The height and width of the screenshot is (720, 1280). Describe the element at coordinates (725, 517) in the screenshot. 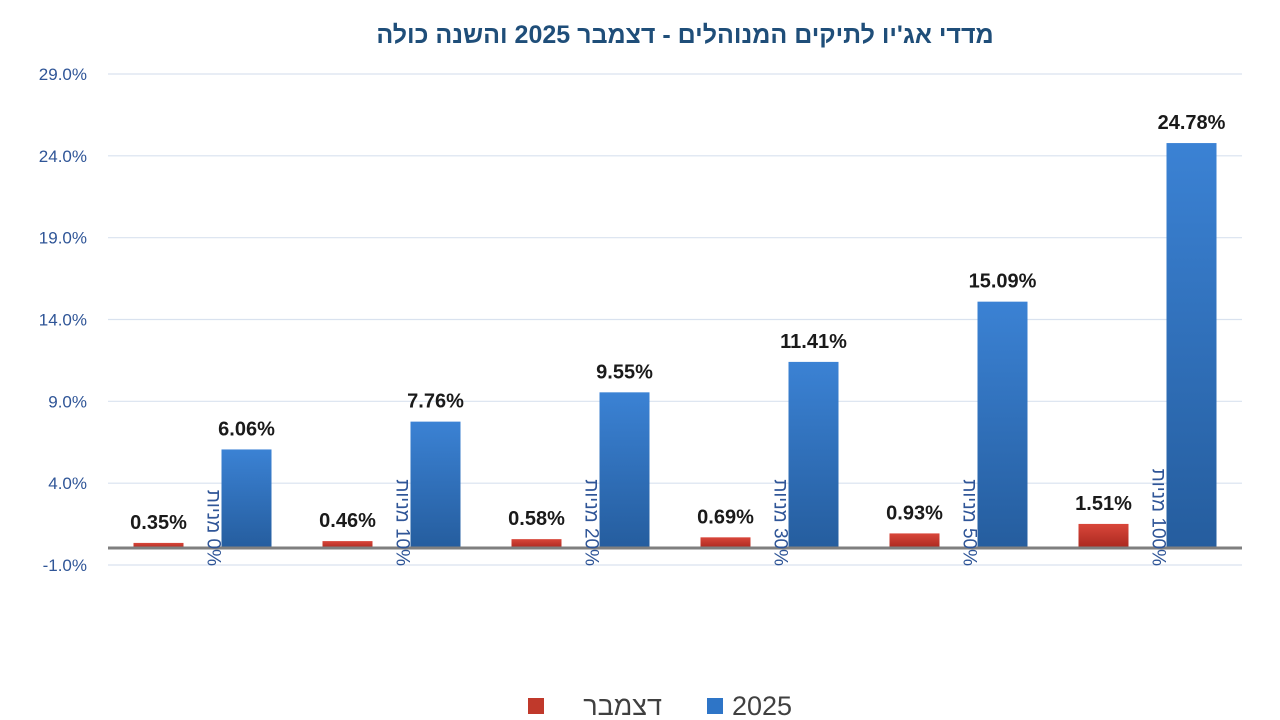

I see `data-label: 0.69%` at that location.